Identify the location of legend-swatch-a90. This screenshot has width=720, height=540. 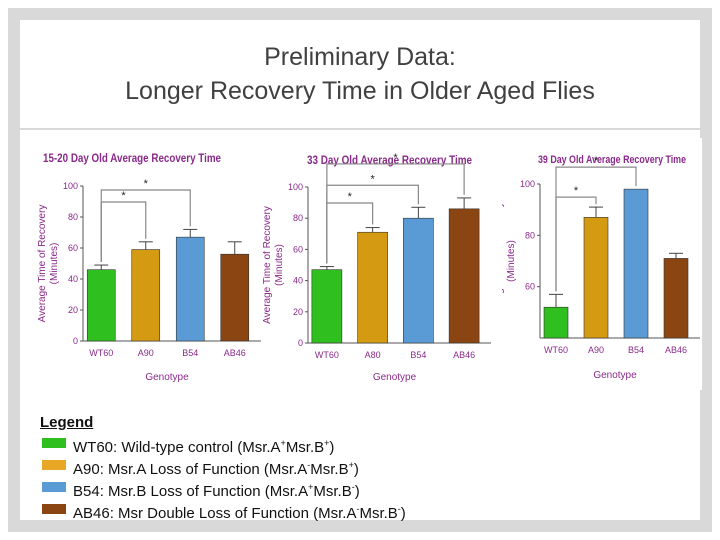
(54, 465).